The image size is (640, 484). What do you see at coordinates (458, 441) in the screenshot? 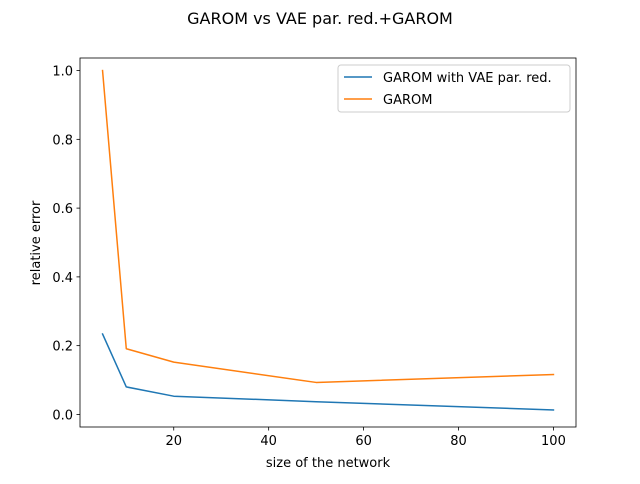
I see `x-tick-label: 80` at bounding box center [458, 441].